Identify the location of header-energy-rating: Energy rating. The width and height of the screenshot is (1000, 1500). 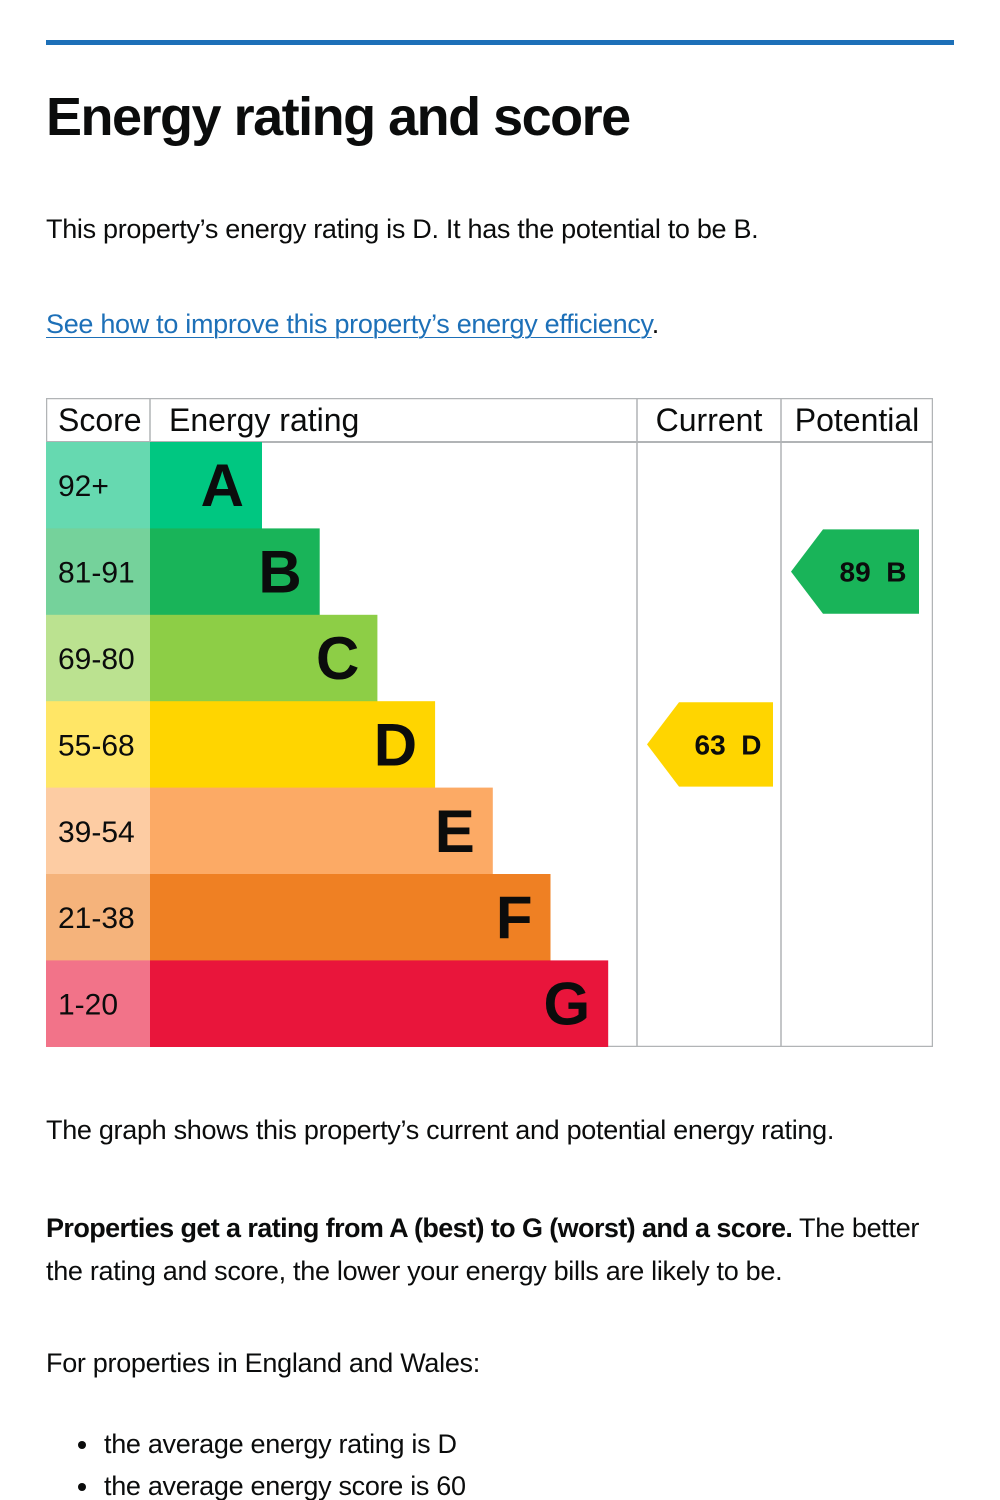
(264, 420).